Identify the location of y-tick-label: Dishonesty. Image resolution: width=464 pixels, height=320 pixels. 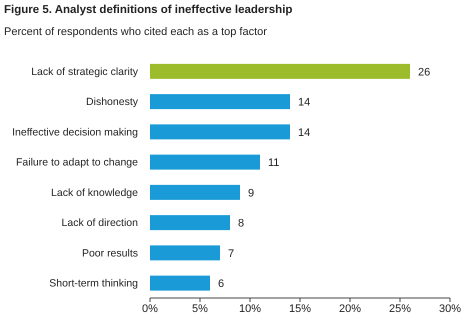
(112, 102).